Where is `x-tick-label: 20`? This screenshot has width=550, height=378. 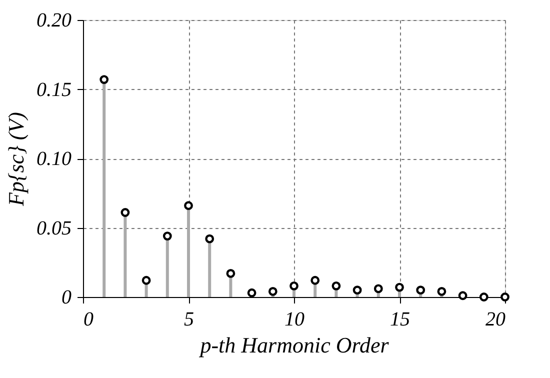 x-tick-label: 20 is located at coordinates (496, 319).